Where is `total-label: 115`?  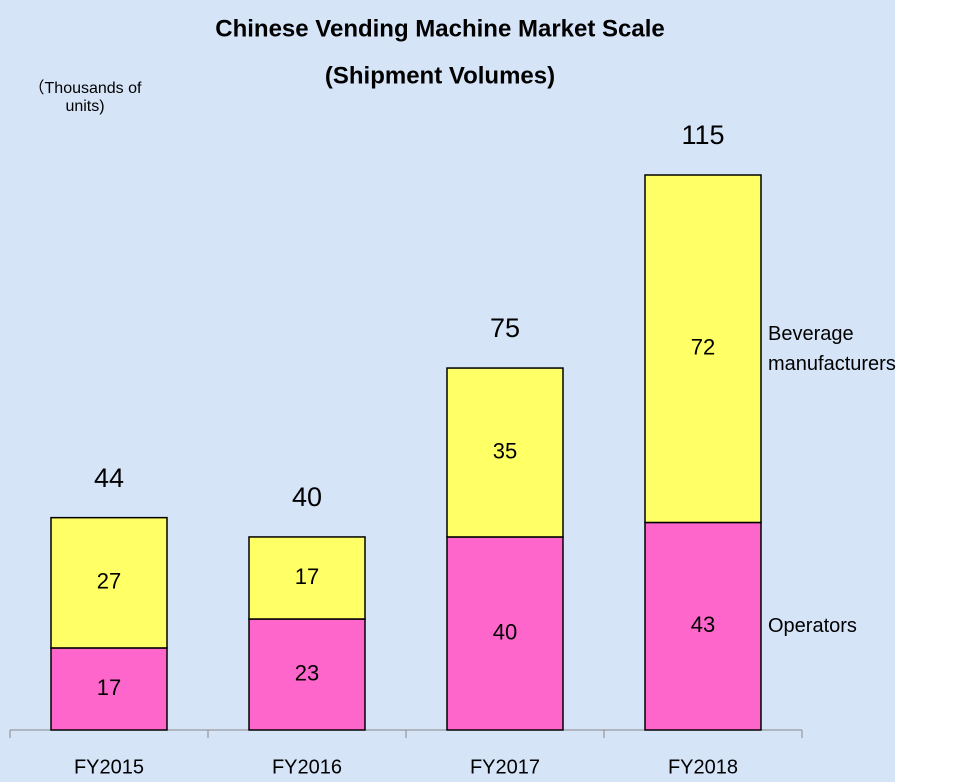
total-label: 115 is located at coordinates (702, 135).